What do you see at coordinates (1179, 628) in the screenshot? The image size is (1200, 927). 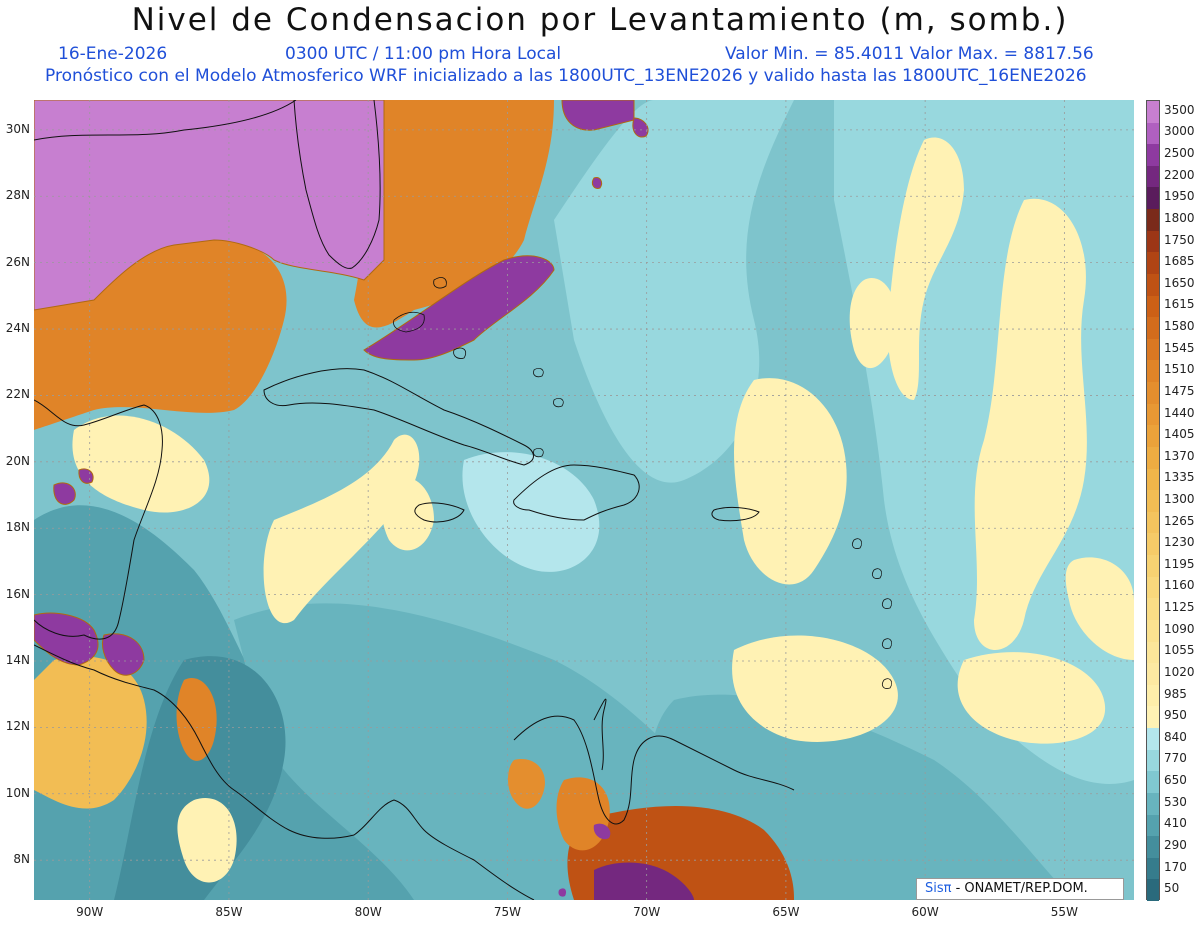 I see `colorbar-label: 1090` at bounding box center [1179, 628].